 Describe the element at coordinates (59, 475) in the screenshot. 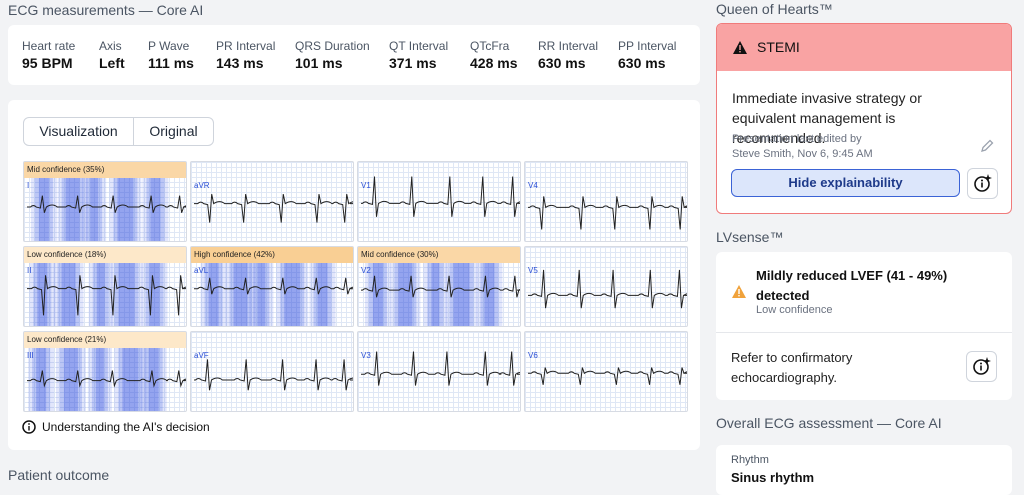

I see `section-title: Patient outcome` at that location.